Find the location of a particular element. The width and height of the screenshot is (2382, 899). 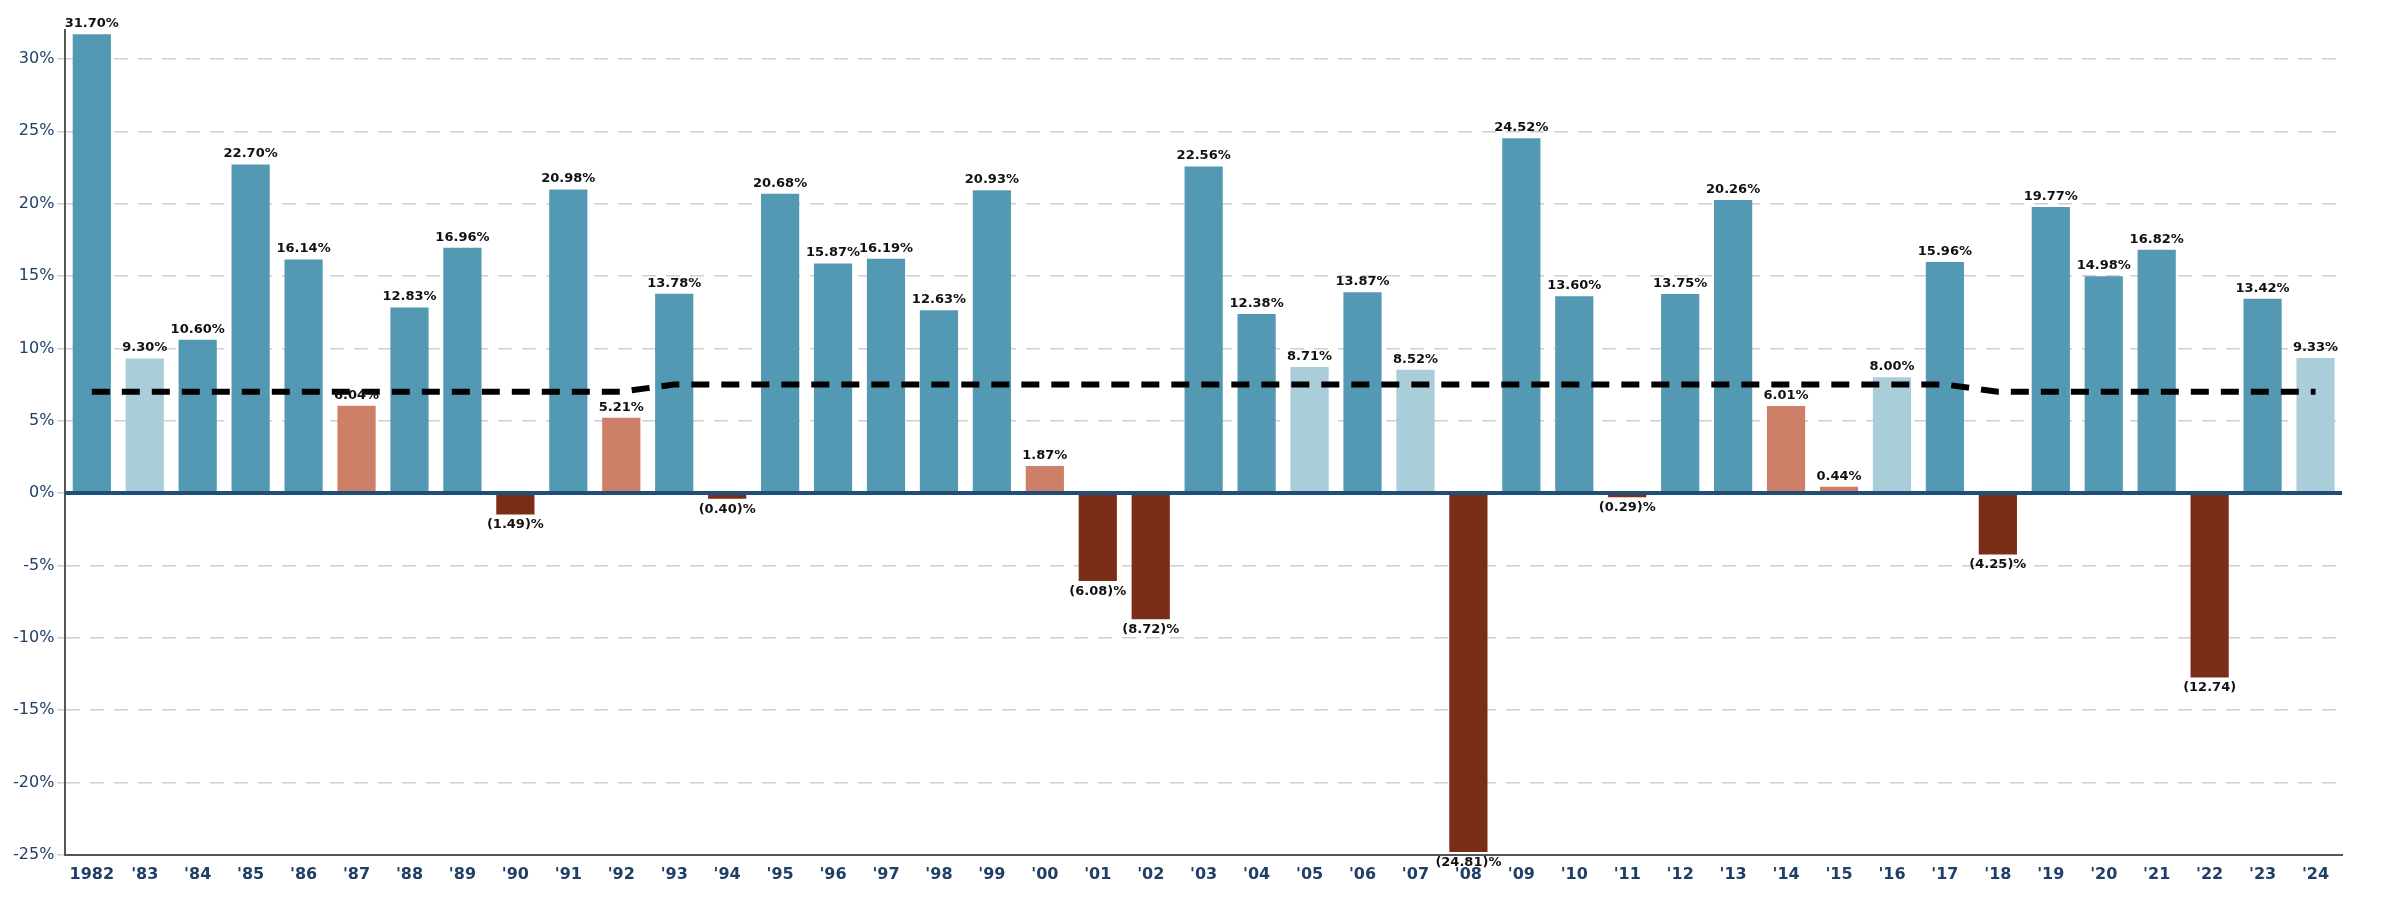

data-label: (8.72)% is located at coordinates (1151, 629).